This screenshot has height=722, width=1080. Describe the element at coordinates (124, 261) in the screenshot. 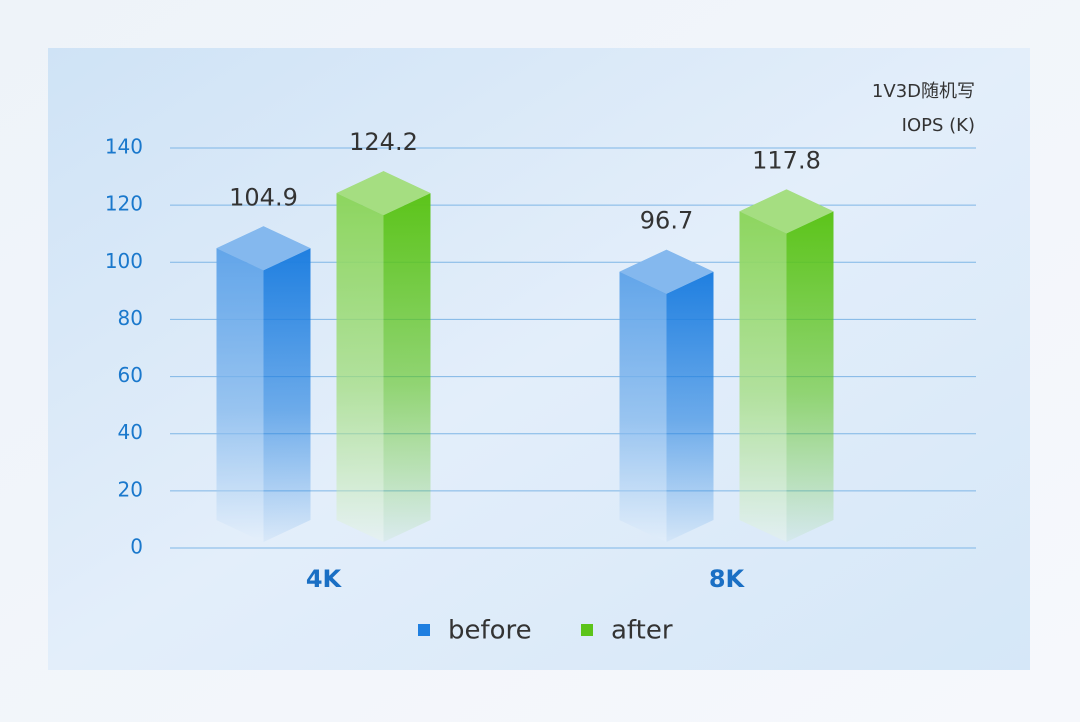

I see `y-tick-label: 100` at that location.